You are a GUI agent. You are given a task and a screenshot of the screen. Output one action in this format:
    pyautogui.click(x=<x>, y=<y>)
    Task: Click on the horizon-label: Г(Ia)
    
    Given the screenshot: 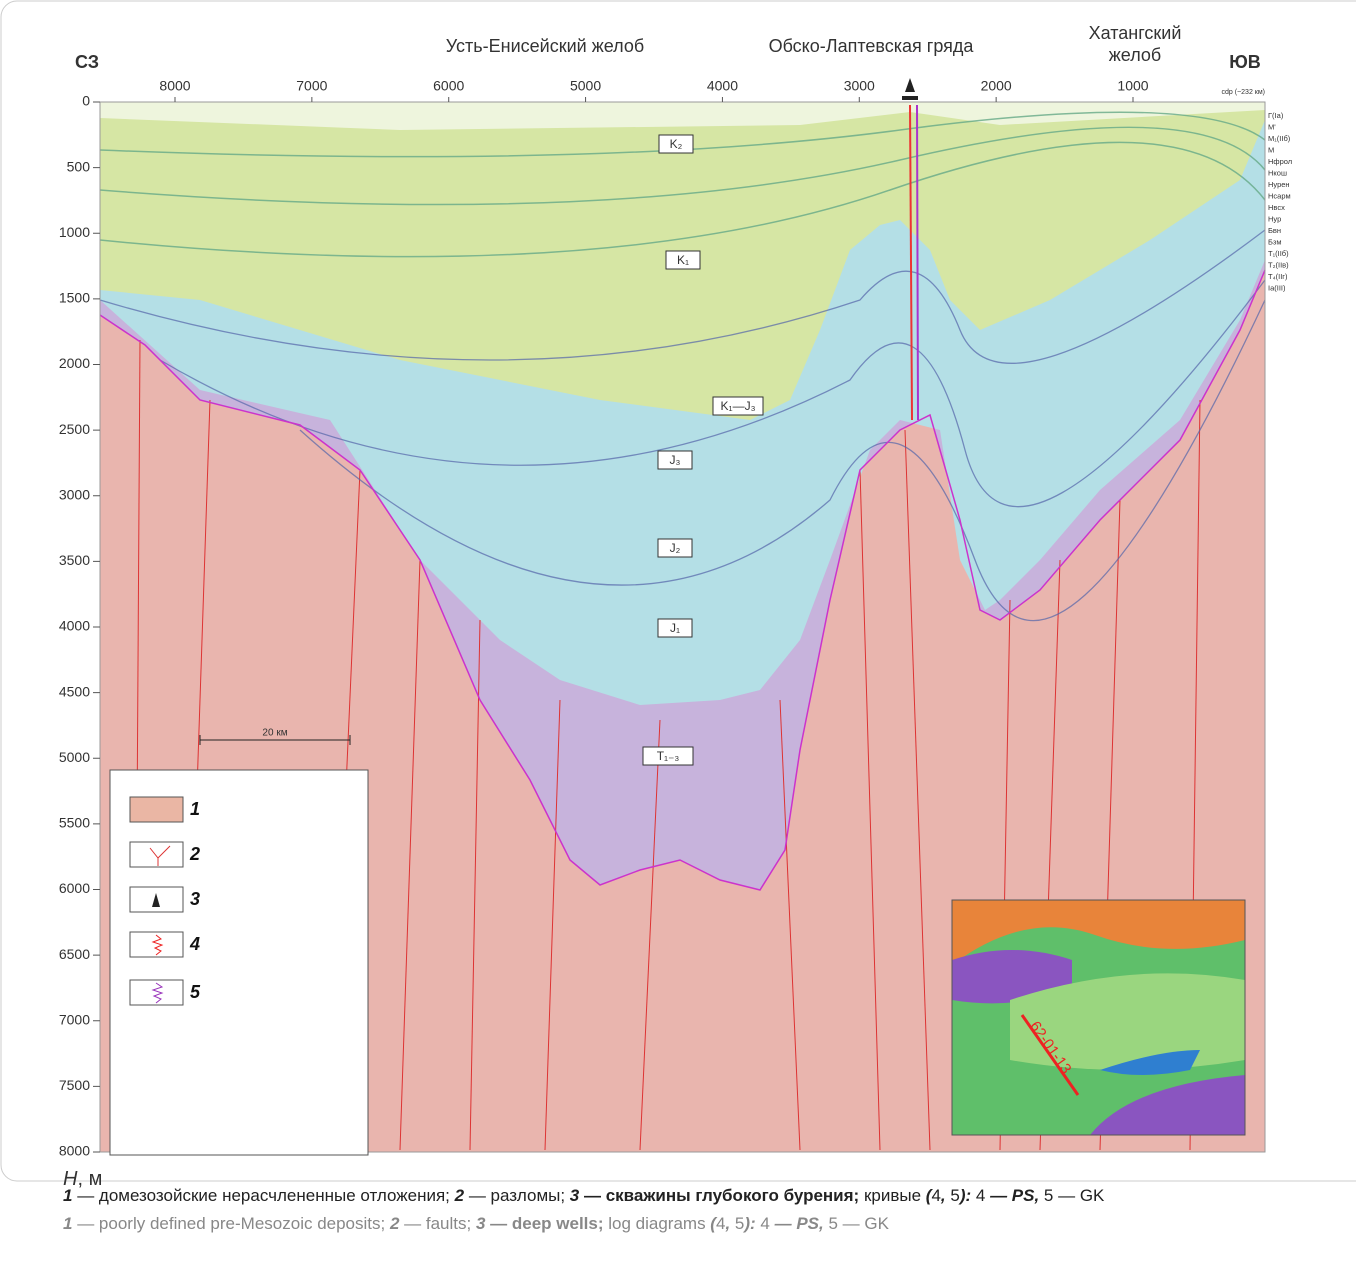 What is the action you would take?
    pyautogui.click(x=1276, y=115)
    